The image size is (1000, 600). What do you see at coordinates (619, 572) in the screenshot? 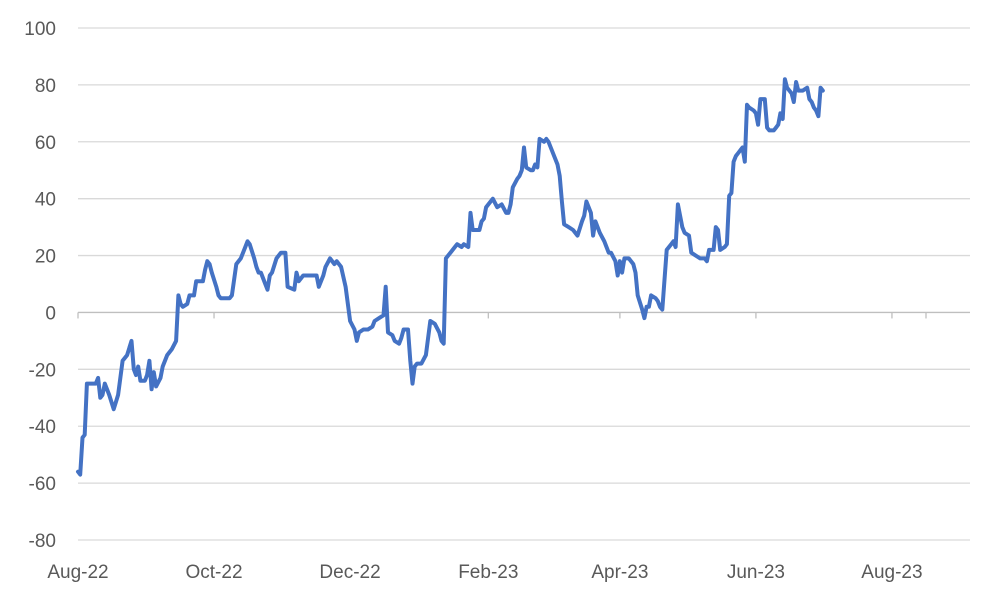
I see `x-tick-label: Apr-23` at bounding box center [619, 572].